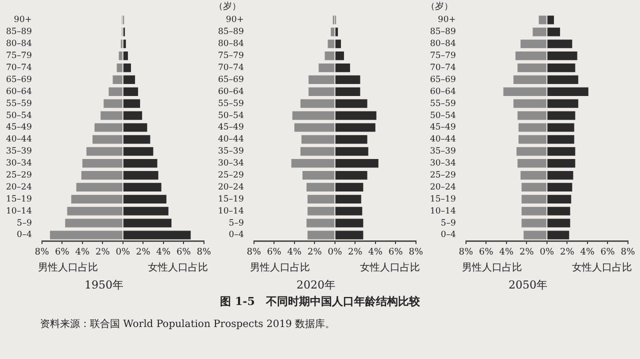 This screenshot has width=640, height=359. Describe the element at coordinates (19, 127) in the screenshot. I see `y-tick-label: 45–49` at that location.